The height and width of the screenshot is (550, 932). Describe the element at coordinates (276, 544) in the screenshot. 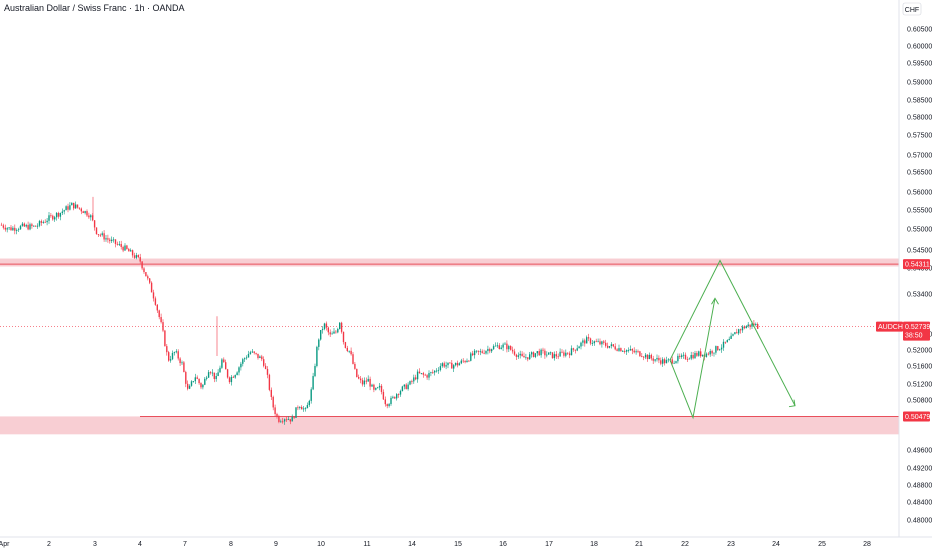

I see `time-tick-label: 9` at that location.